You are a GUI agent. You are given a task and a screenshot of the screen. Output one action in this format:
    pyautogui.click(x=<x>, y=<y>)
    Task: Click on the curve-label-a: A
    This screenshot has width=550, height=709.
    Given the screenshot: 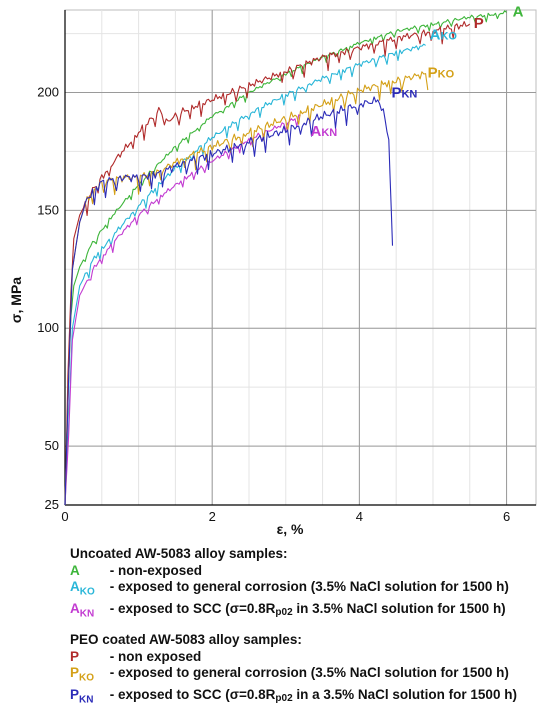 What is the action you would take?
    pyautogui.click(x=518, y=11)
    